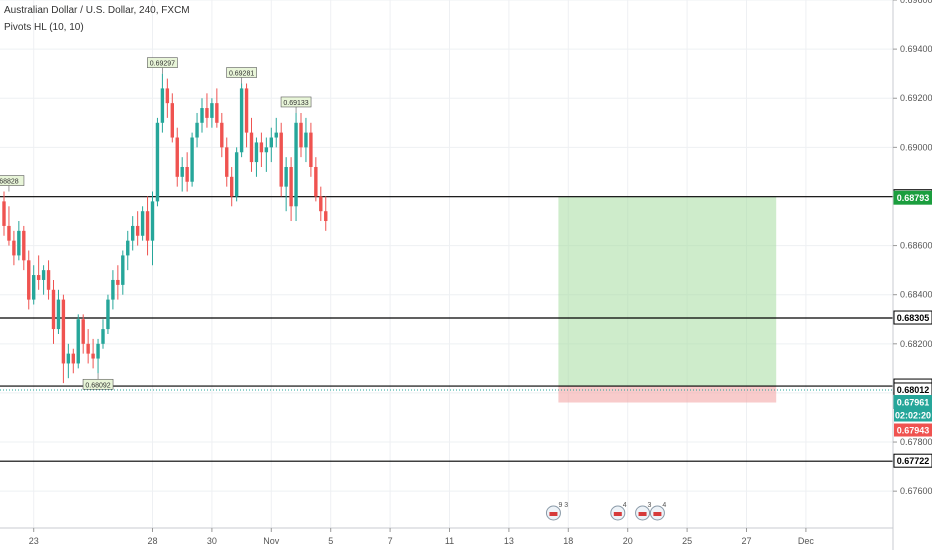 This screenshot has height=550, width=932. What do you see at coordinates (628, 541) in the screenshot?
I see `time-axis-label: 20` at bounding box center [628, 541].